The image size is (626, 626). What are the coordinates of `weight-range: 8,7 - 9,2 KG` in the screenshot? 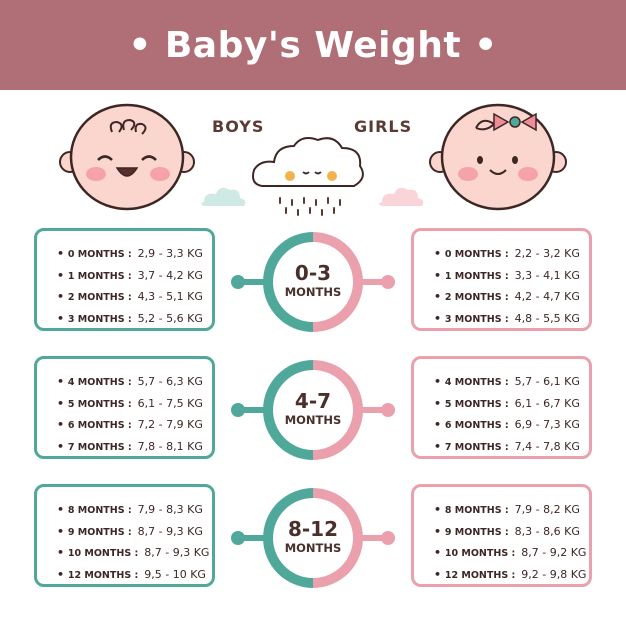 It's located at (554, 552).